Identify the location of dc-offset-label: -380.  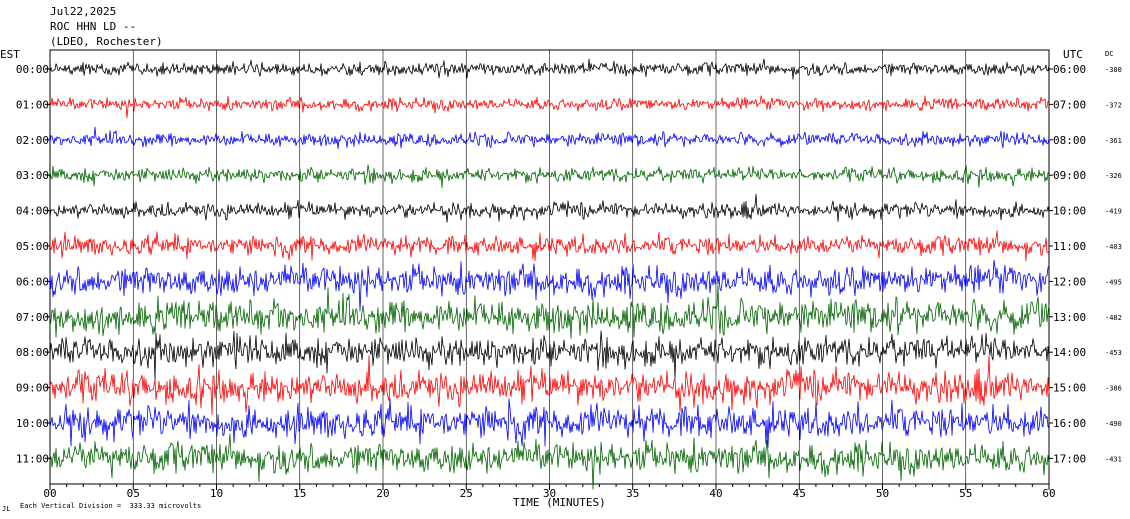
(1113, 70).